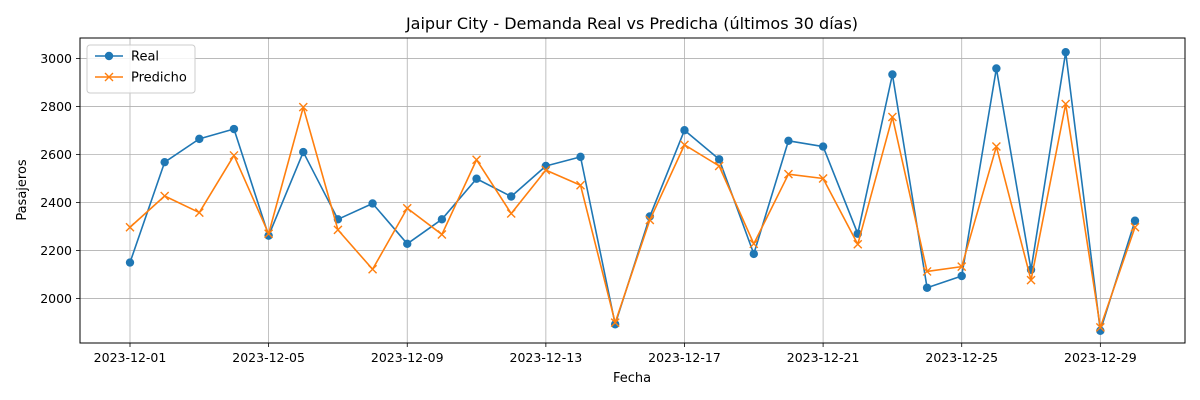  Describe the element at coordinates (268, 357) in the screenshot. I see `x-tick-label: 2023-12-05` at that location.